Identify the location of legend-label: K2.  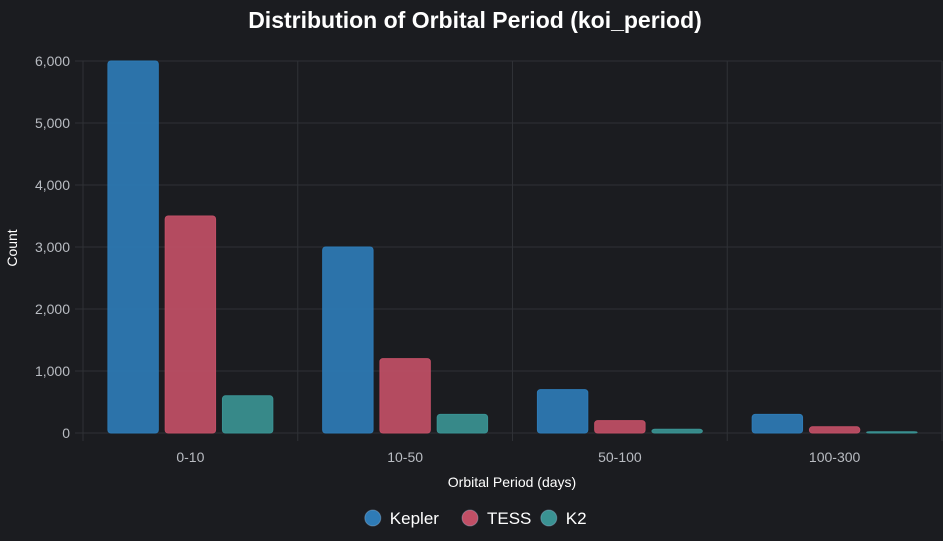
(576, 518).